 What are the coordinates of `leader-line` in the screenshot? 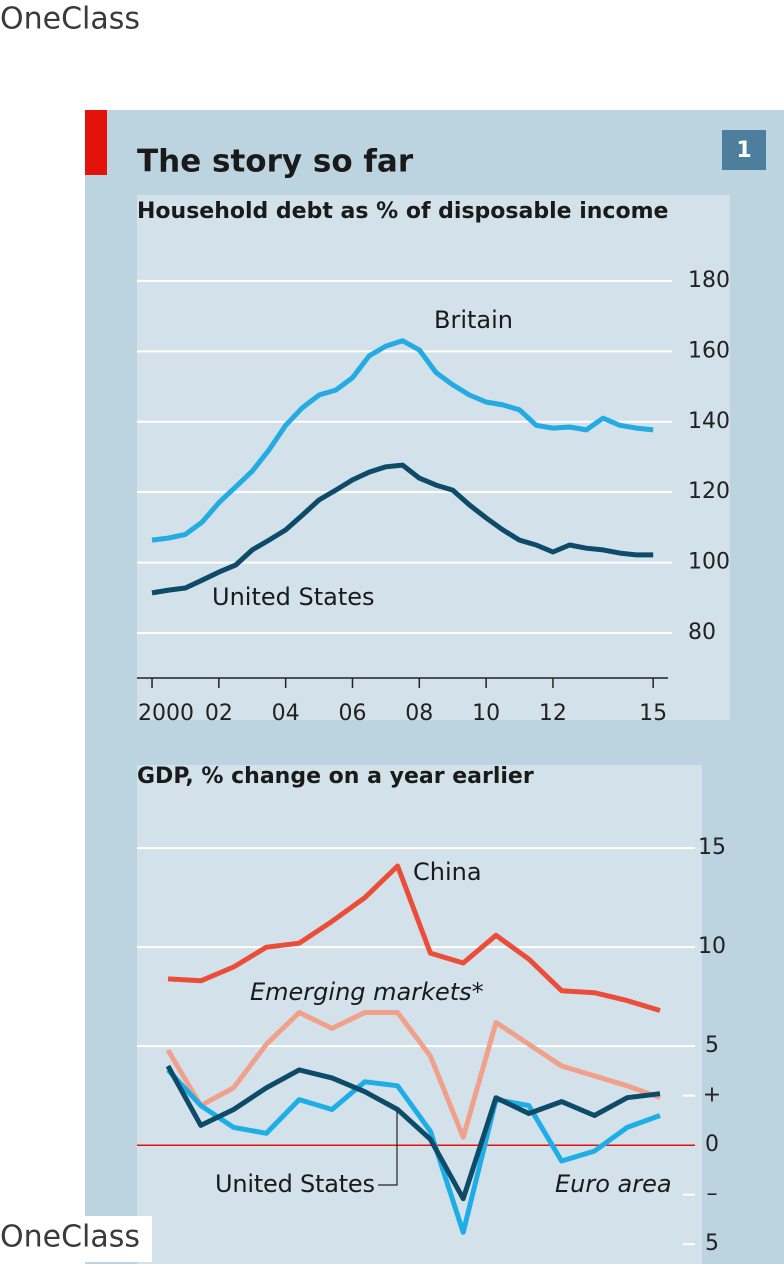 It's located at (388, 1148).